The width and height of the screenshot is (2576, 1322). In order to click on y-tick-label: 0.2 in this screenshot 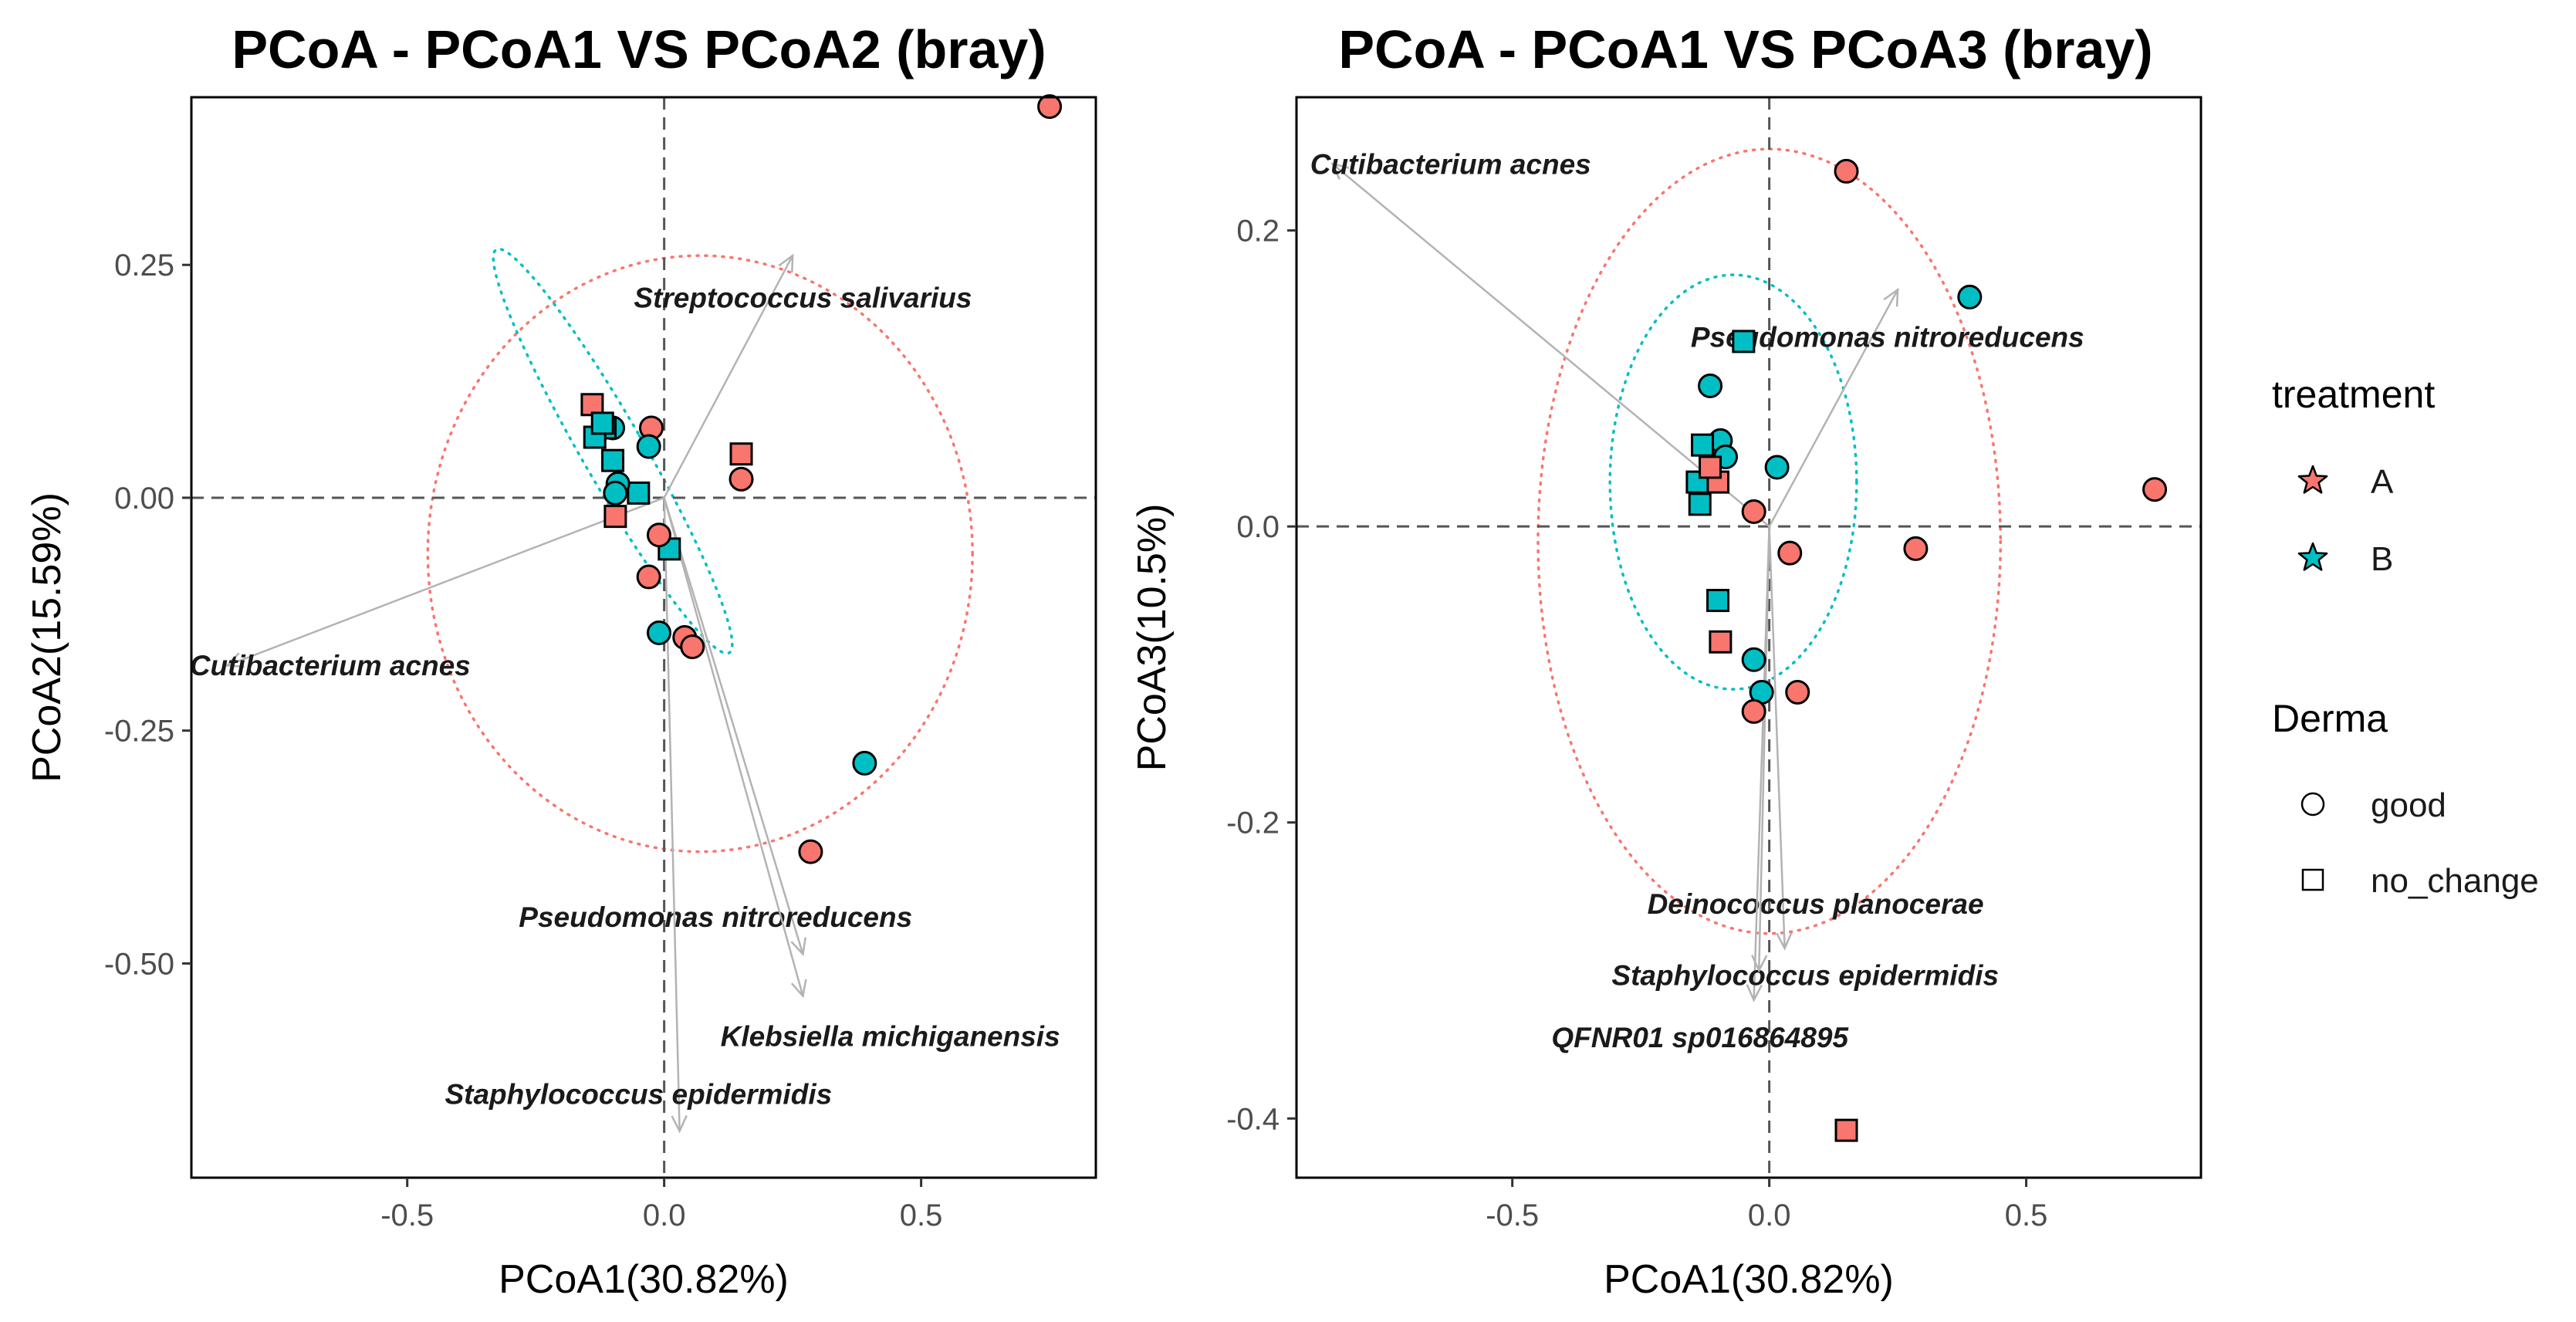, I will do `click(1258, 232)`.